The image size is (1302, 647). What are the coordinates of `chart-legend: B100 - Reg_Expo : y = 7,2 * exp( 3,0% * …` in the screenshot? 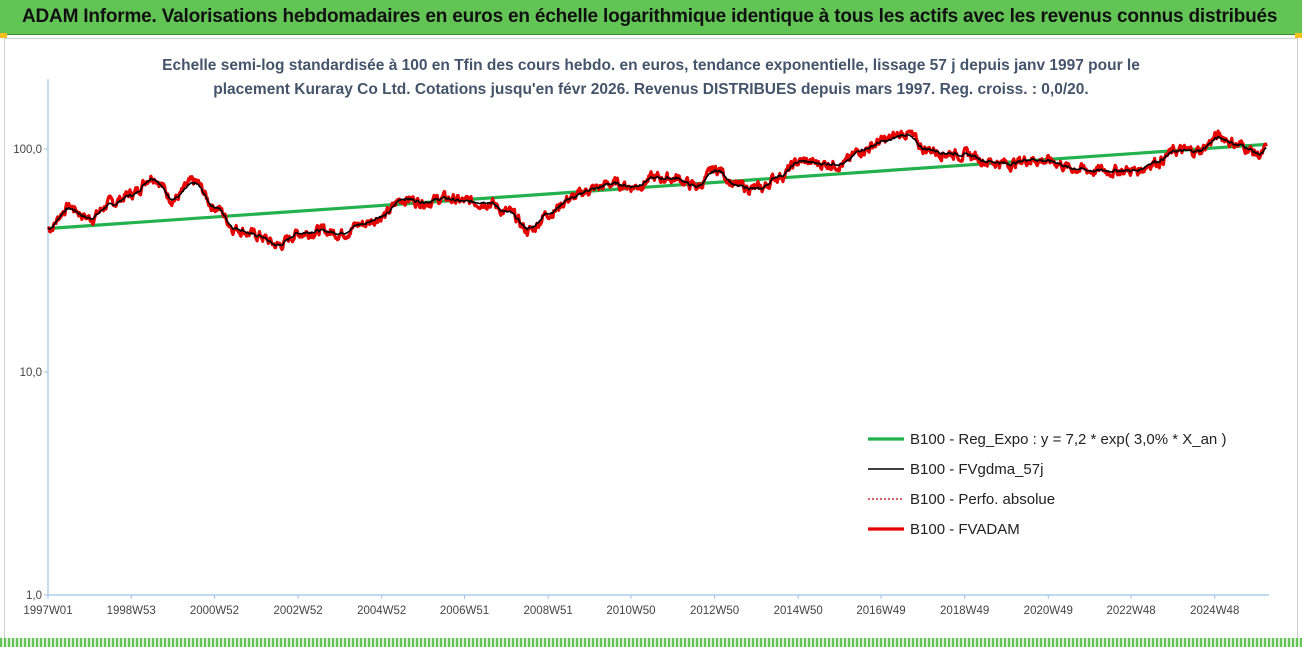 It's located at (1047, 484).